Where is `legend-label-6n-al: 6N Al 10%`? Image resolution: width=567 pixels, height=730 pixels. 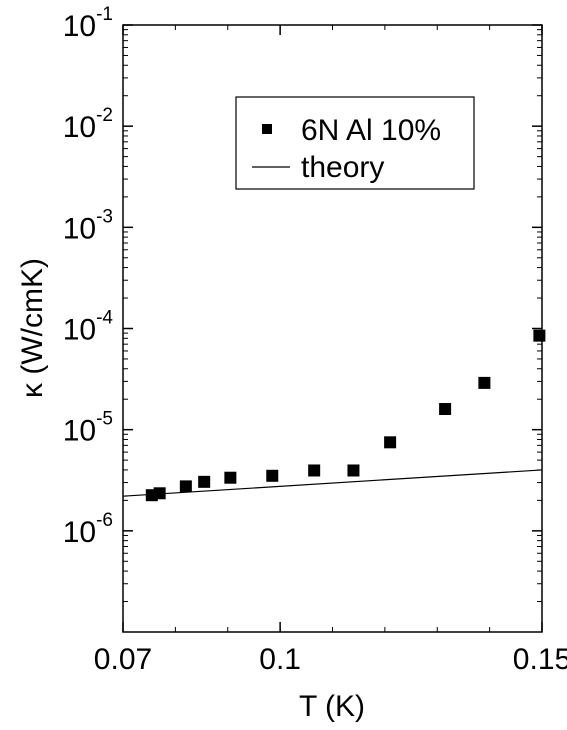 legend-label-6n-al: 6N Al 10% is located at coordinates (371, 130).